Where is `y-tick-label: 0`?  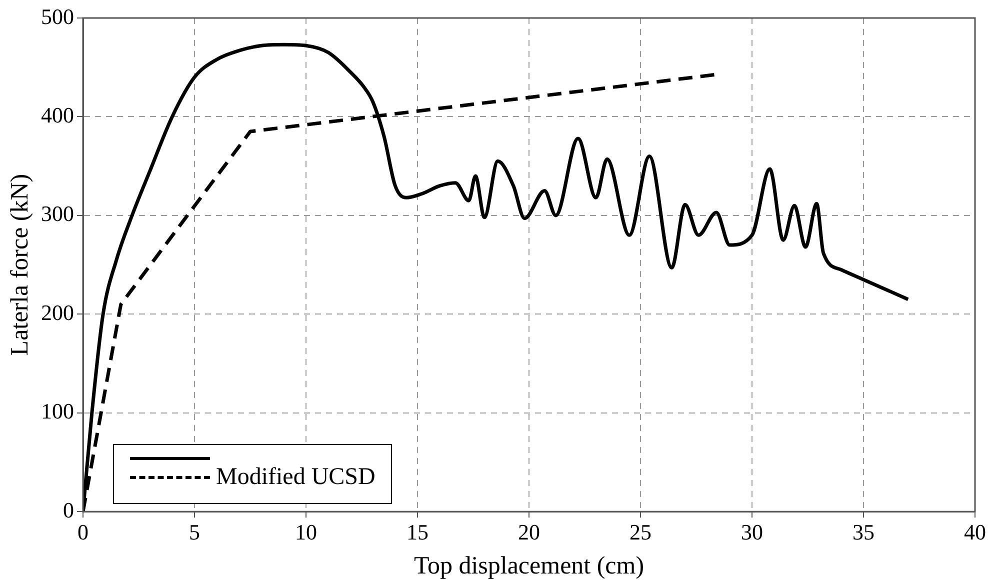
y-tick-label: 0 is located at coordinates (68, 509).